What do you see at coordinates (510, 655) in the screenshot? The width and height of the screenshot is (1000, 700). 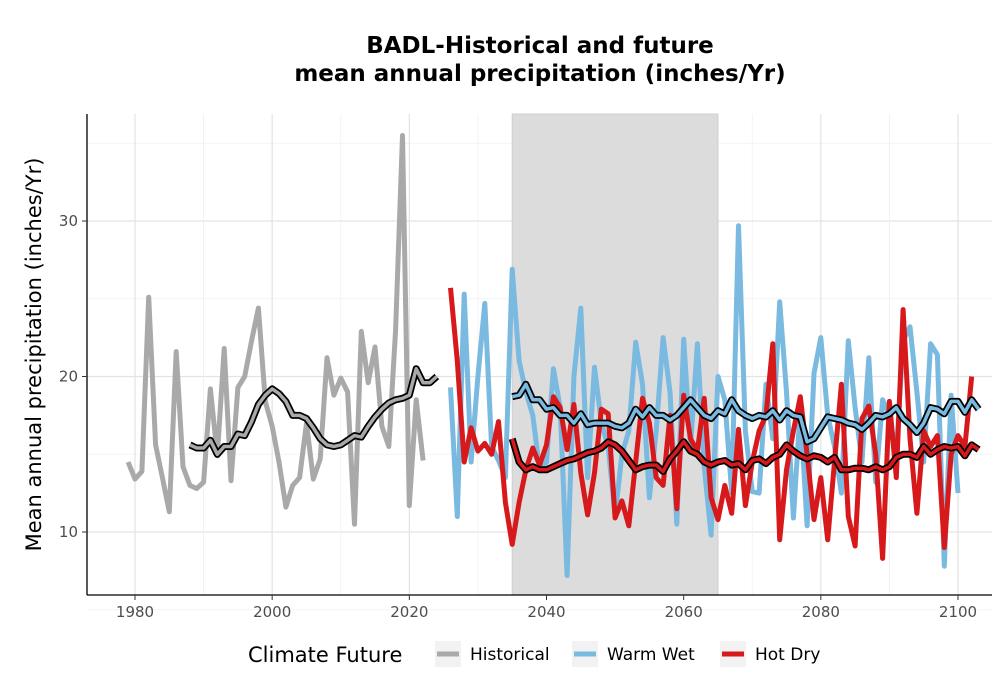 I see `legend-label: Historical` at bounding box center [510, 655].